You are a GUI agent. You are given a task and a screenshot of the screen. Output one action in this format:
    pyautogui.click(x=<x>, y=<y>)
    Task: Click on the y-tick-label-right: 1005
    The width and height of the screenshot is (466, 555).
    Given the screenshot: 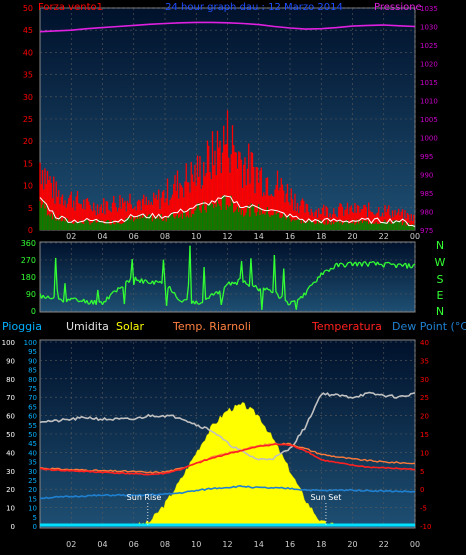 What is the action you would take?
    pyautogui.click(x=429, y=120)
    